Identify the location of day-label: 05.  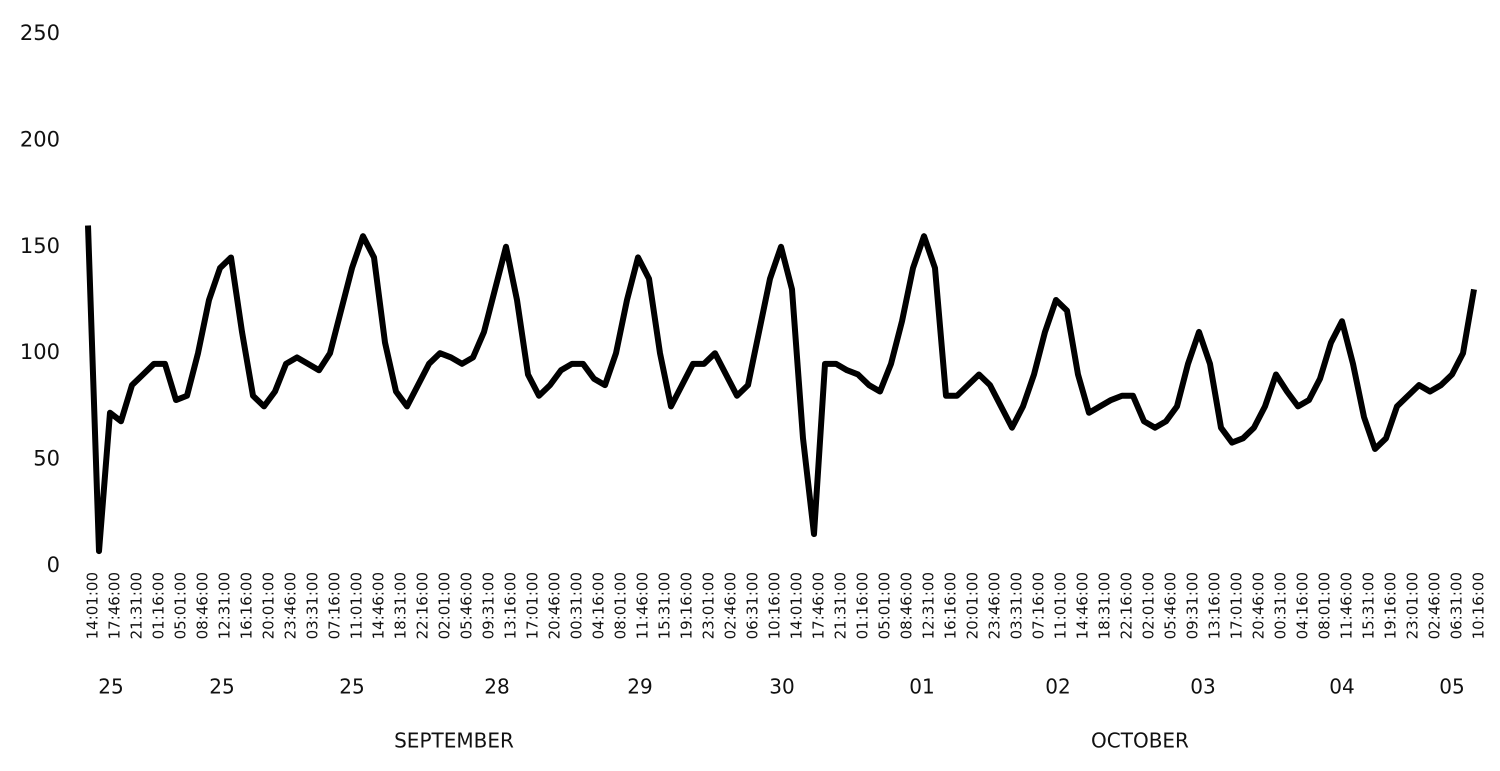
(1451, 687).